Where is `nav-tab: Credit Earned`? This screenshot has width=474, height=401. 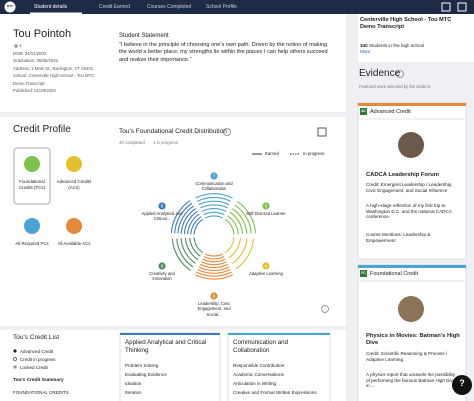
nav-tab: Credit Earned is located at coordinates (114, 7).